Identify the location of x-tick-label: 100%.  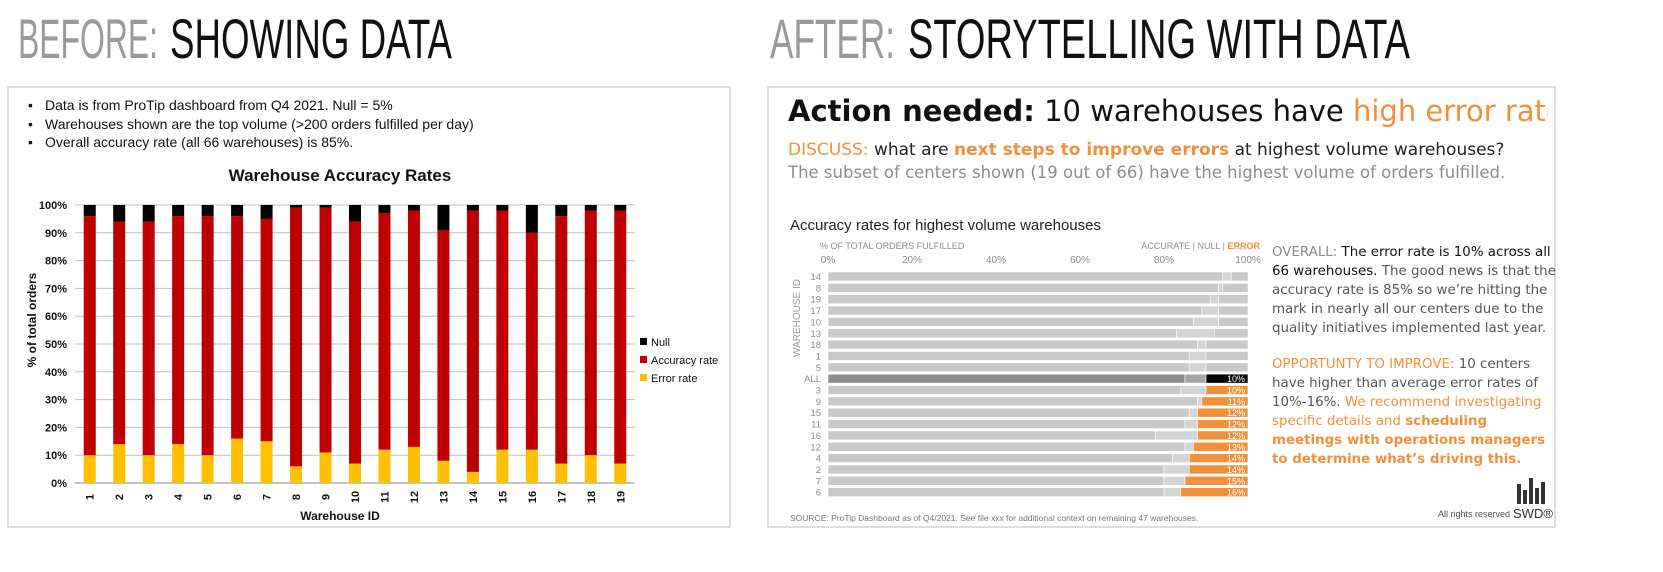
(1248, 260).